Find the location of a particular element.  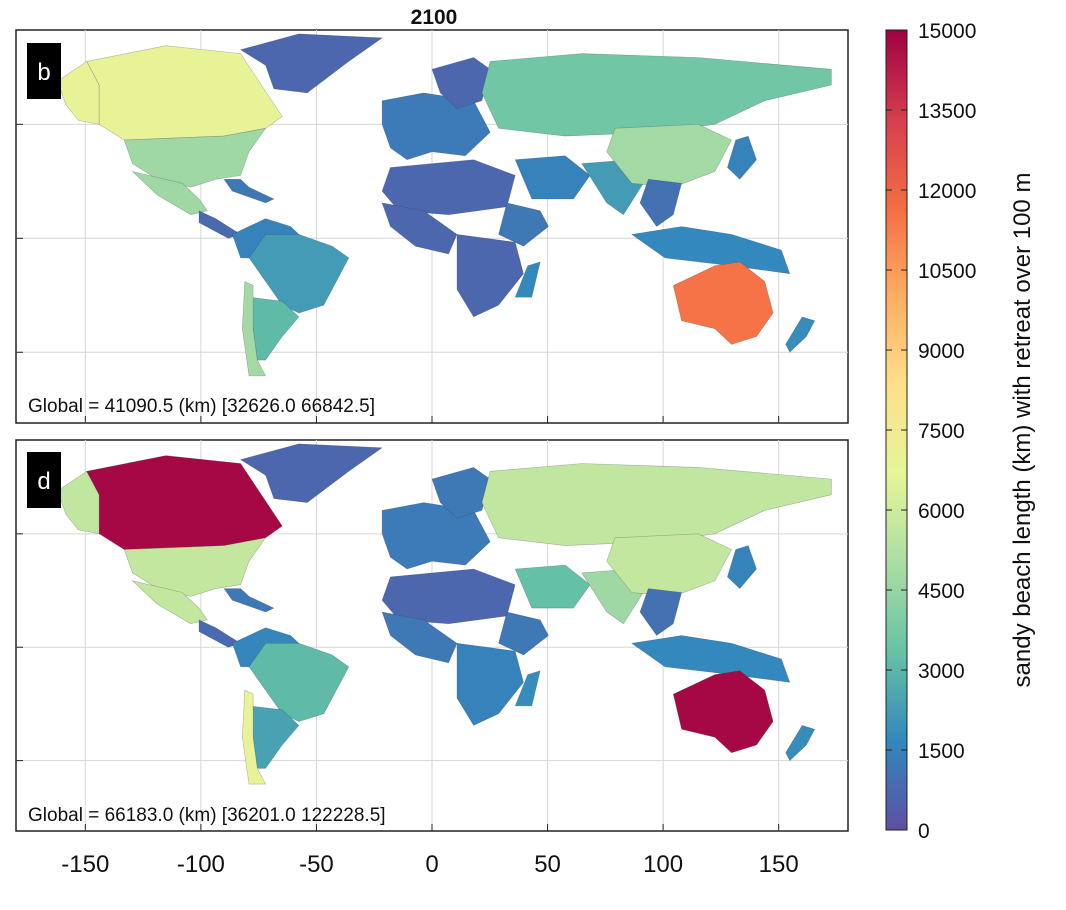

global-total-d: Global = 66183.0 (km) [36201.0 122228.5] is located at coordinates (207, 815).